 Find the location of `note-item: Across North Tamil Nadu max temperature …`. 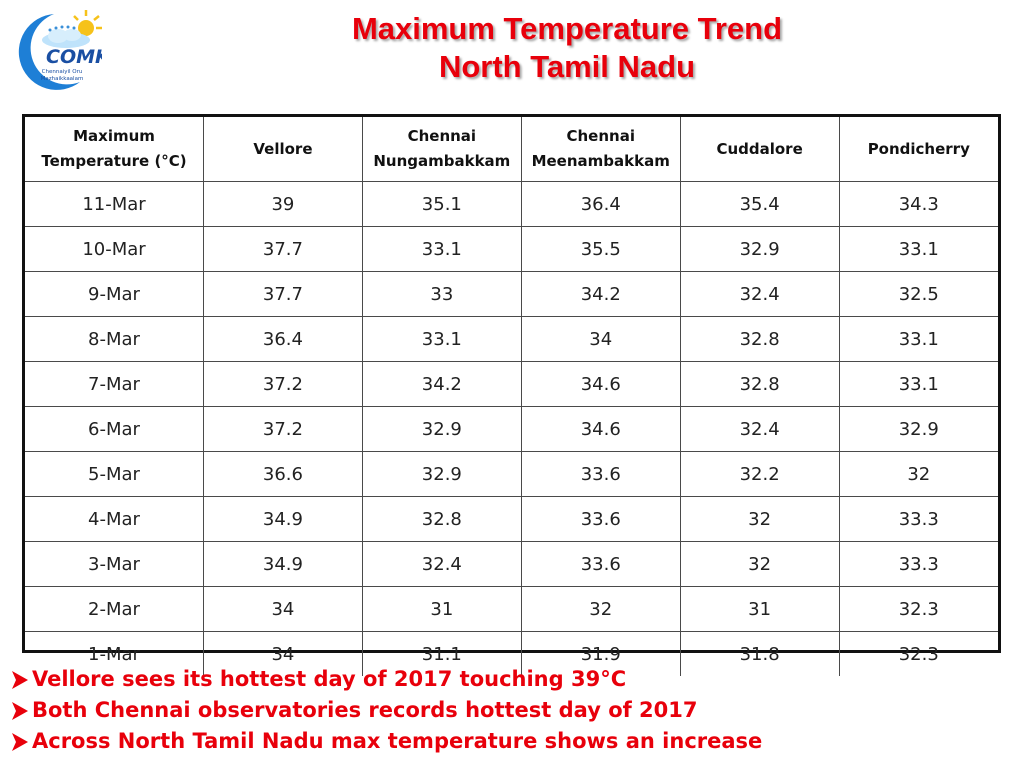

note-item: Across North Tamil Nadu max temperature … is located at coordinates (510, 741).